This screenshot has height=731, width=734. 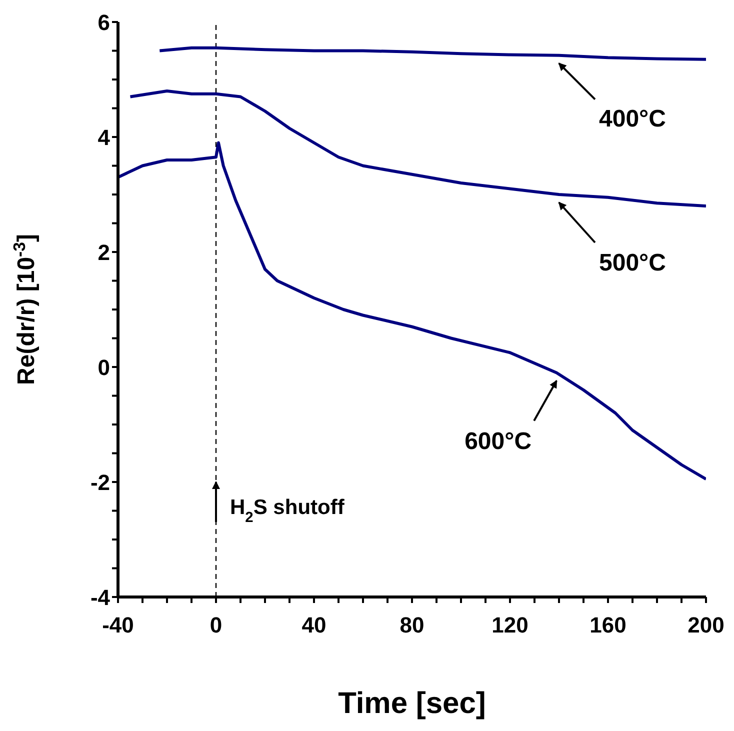 What do you see at coordinates (632, 263) in the screenshot?
I see `series-label: 500°C` at bounding box center [632, 263].